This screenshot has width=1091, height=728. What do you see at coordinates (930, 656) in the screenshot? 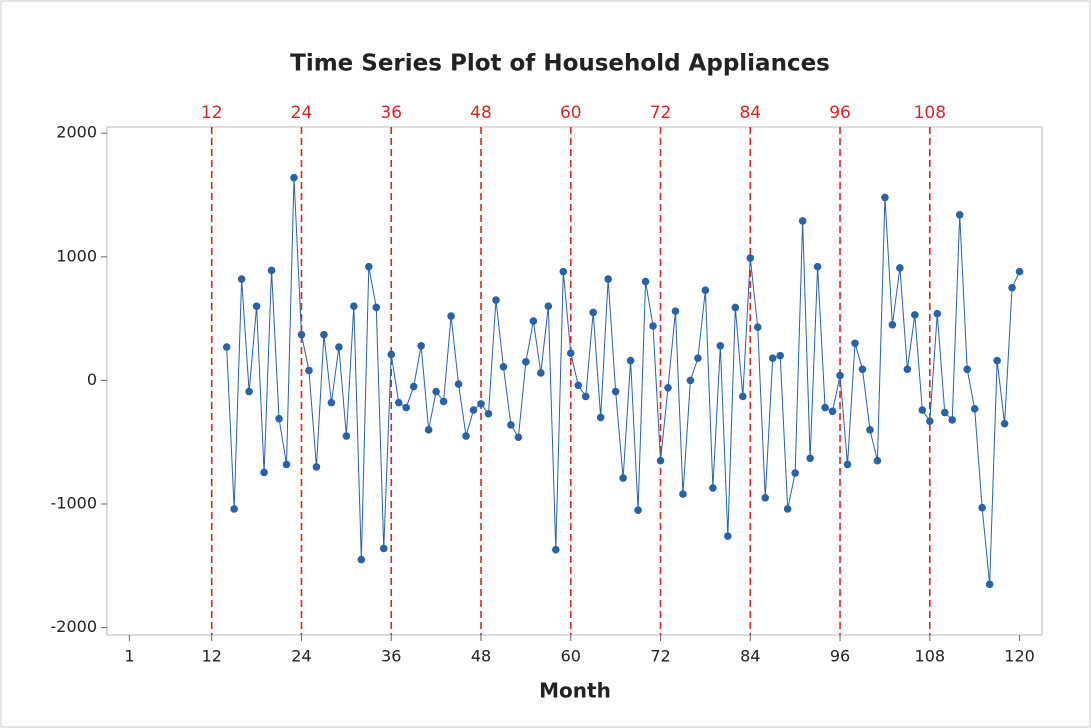
I see `x-tick-label: 108` at bounding box center [930, 656].